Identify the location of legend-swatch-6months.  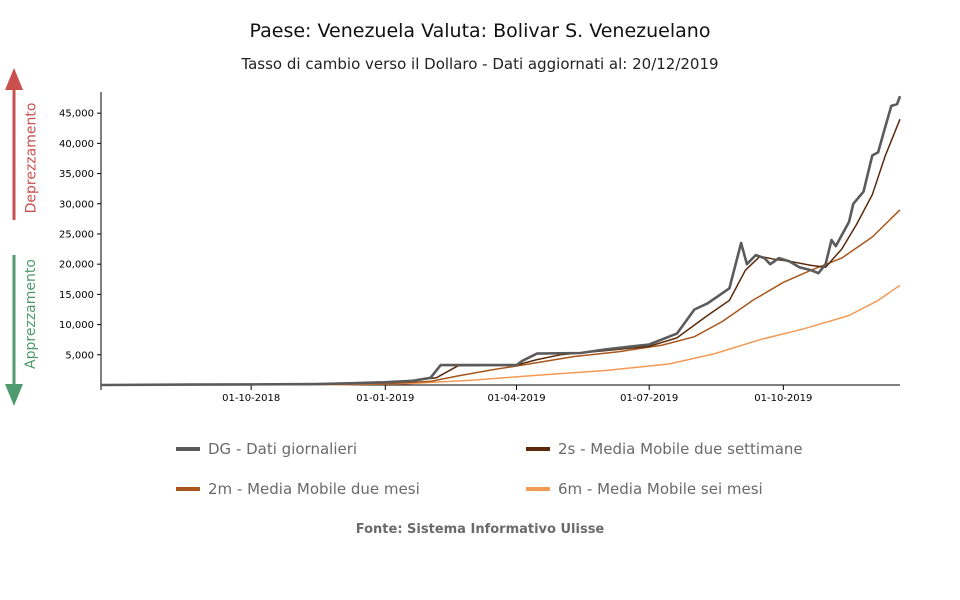
(538, 489).